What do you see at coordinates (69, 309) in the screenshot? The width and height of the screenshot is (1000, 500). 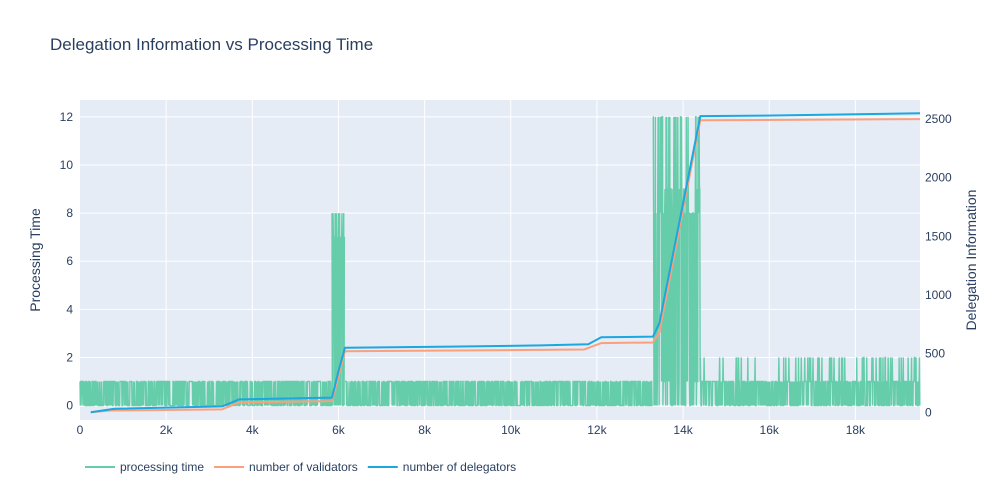 I see `y-left-tick-label: 4` at bounding box center [69, 309].